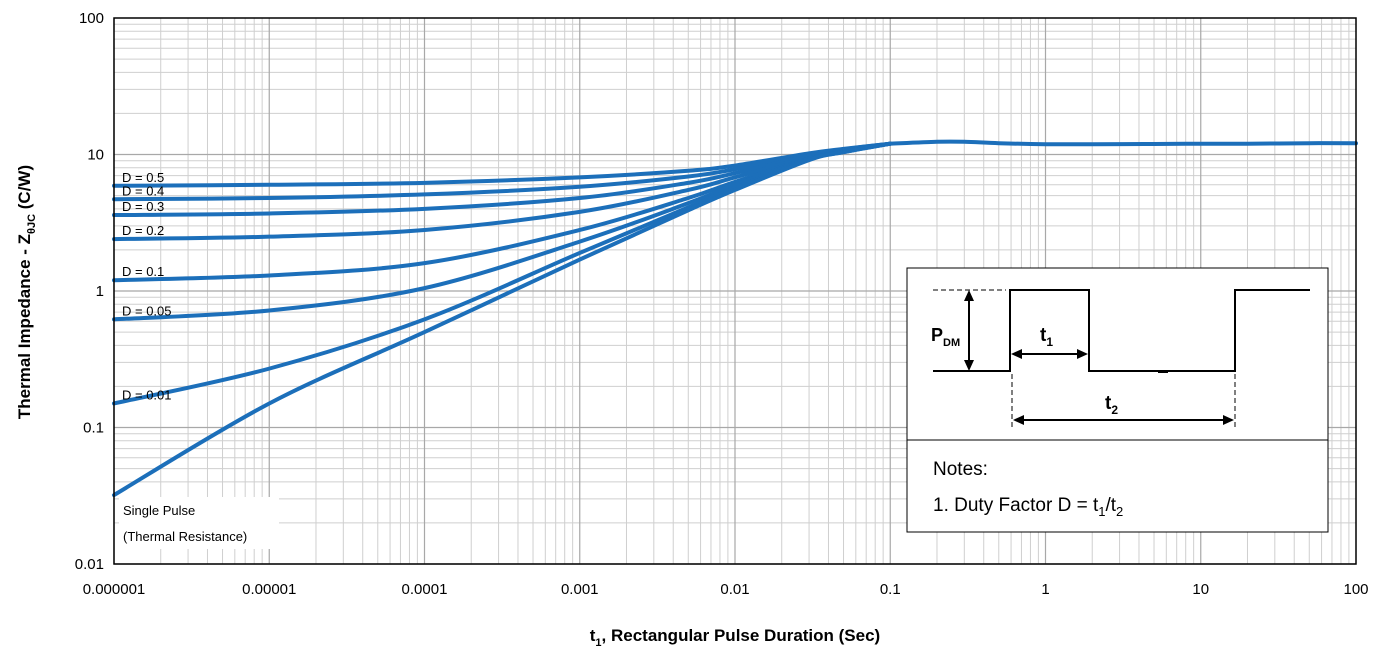 This screenshot has width=1386, height=658. Describe the element at coordinates (969, 295) in the screenshot. I see `pdm-arrow-head-up` at that location.